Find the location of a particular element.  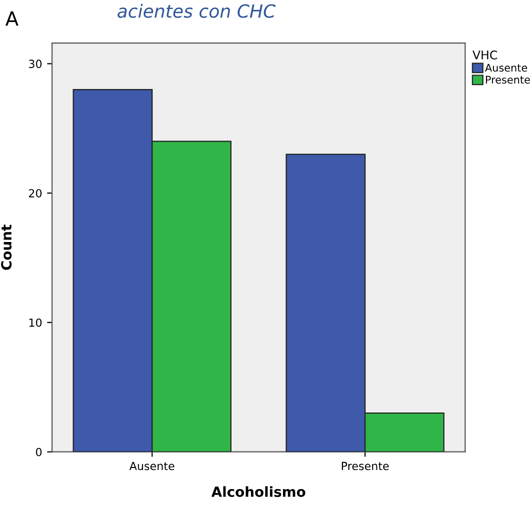

y-tick-label: 20 is located at coordinates (35, 193).